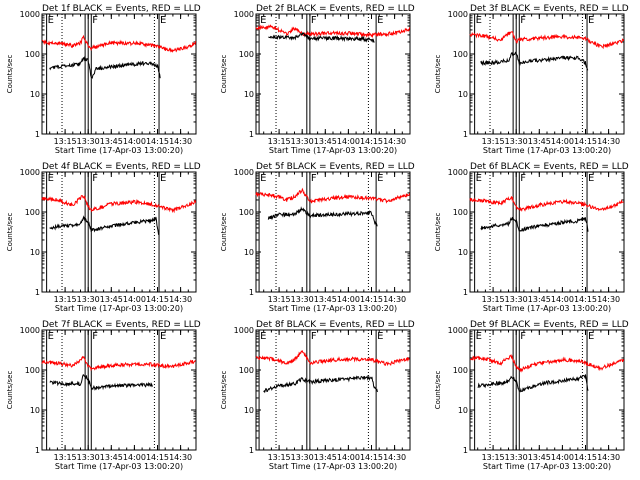 The width and height of the screenshot is (640, 480). Describe the element at coordinates (335, 9) in the screenshot. I see `panel-title: Det 2f BLACK = Events, RED = LLD` at that location.